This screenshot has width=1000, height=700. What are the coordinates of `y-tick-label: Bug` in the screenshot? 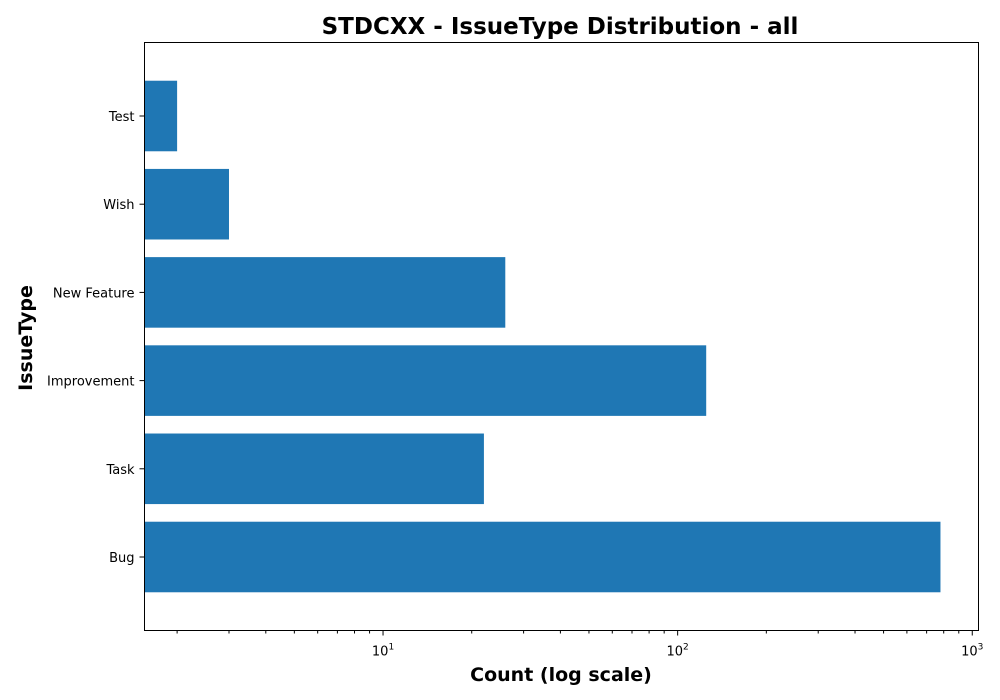 It's located at (121, 558).